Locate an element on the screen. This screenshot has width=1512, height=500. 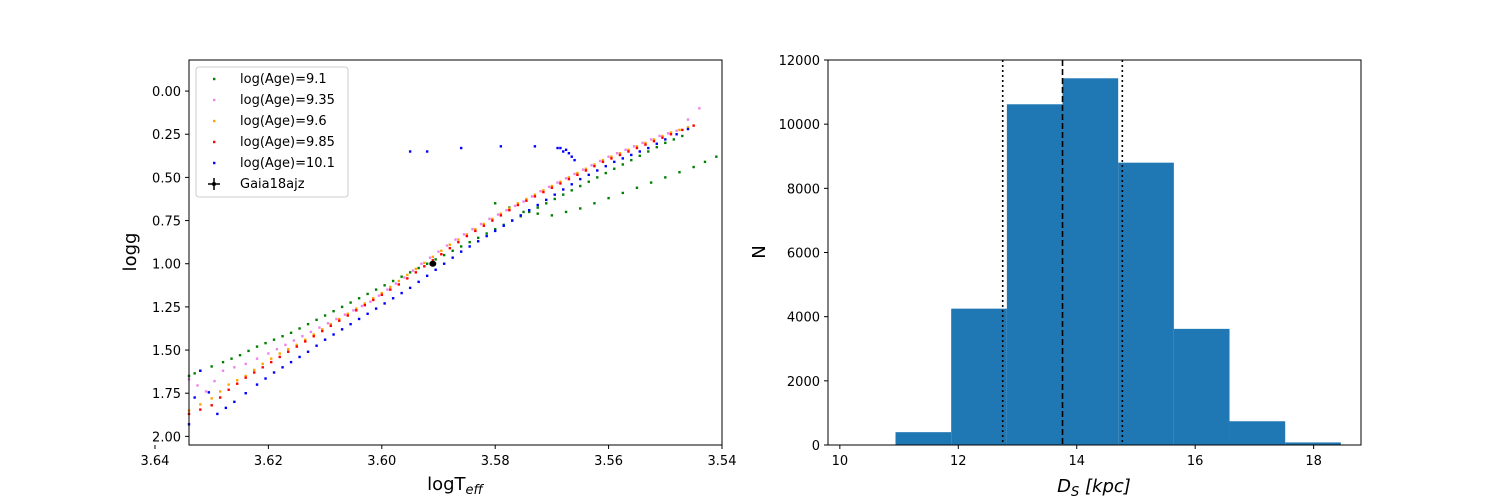
legend-label: log(Age)=9.35 is located at coordinates (287, 100).